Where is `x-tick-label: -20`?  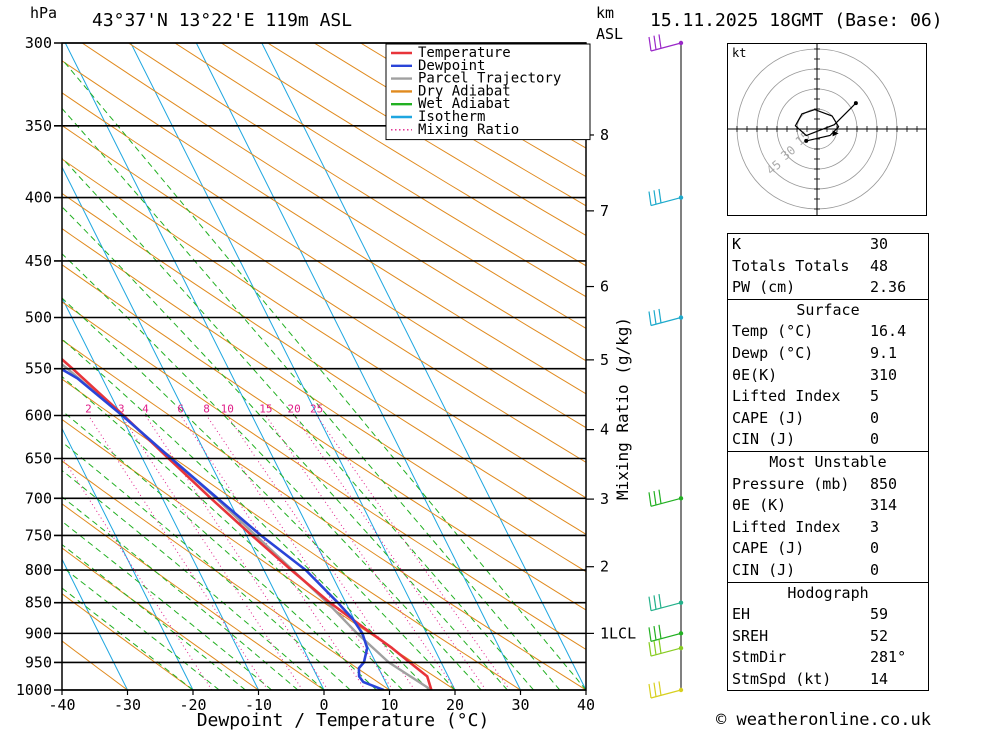
x-tick-label: -20 is located at coordinates (192, 705).